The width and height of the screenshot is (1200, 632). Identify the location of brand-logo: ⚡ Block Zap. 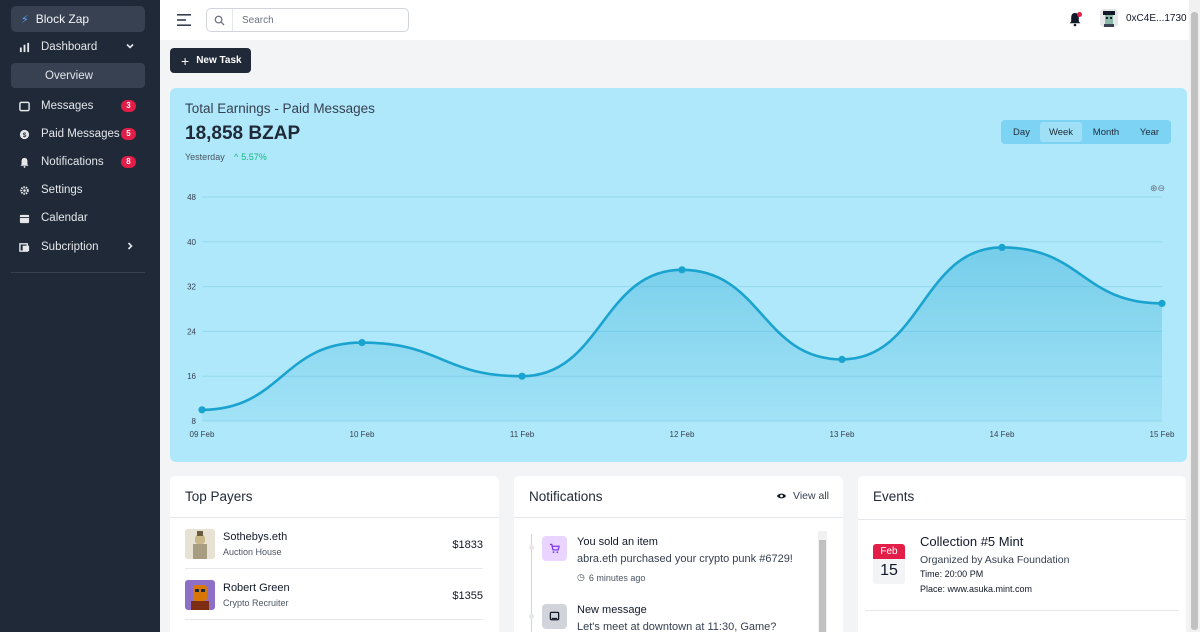
(78, 19).